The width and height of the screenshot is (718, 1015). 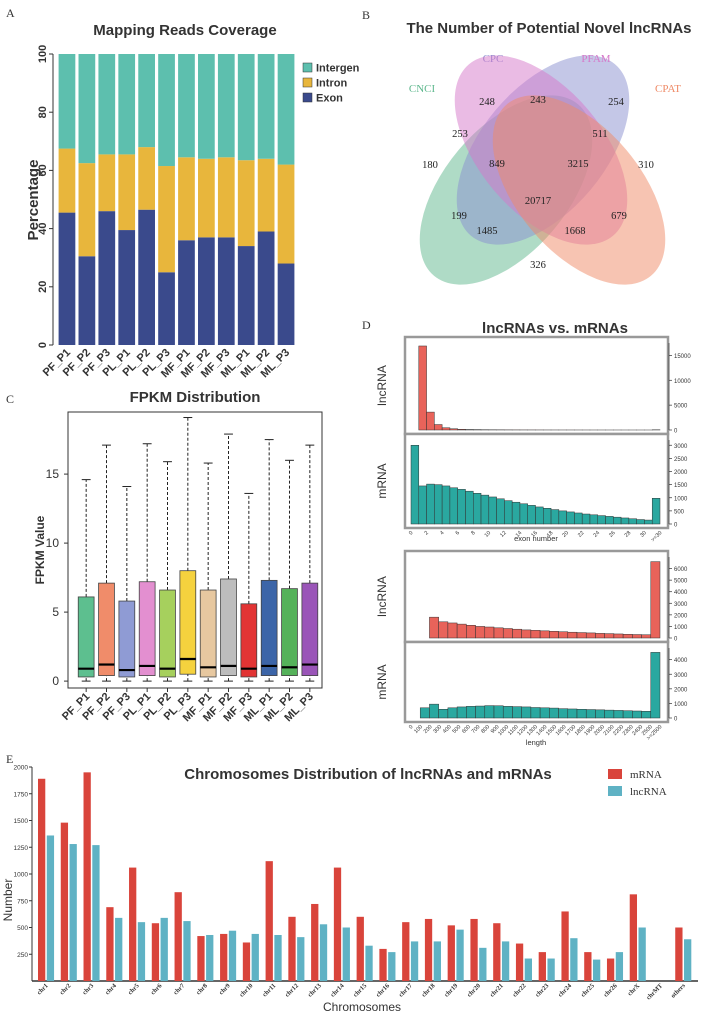 I want to click on chart-e-bar-lncrna-chr3, so click(x=96, y=913).